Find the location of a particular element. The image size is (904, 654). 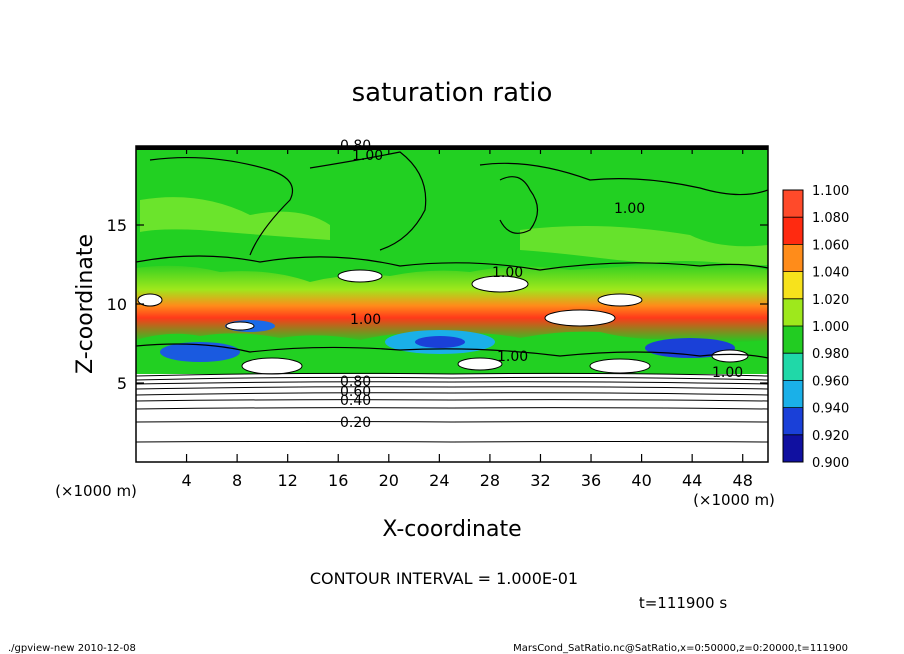

contour-label: 0.40 is located at coordinates (355, 401).